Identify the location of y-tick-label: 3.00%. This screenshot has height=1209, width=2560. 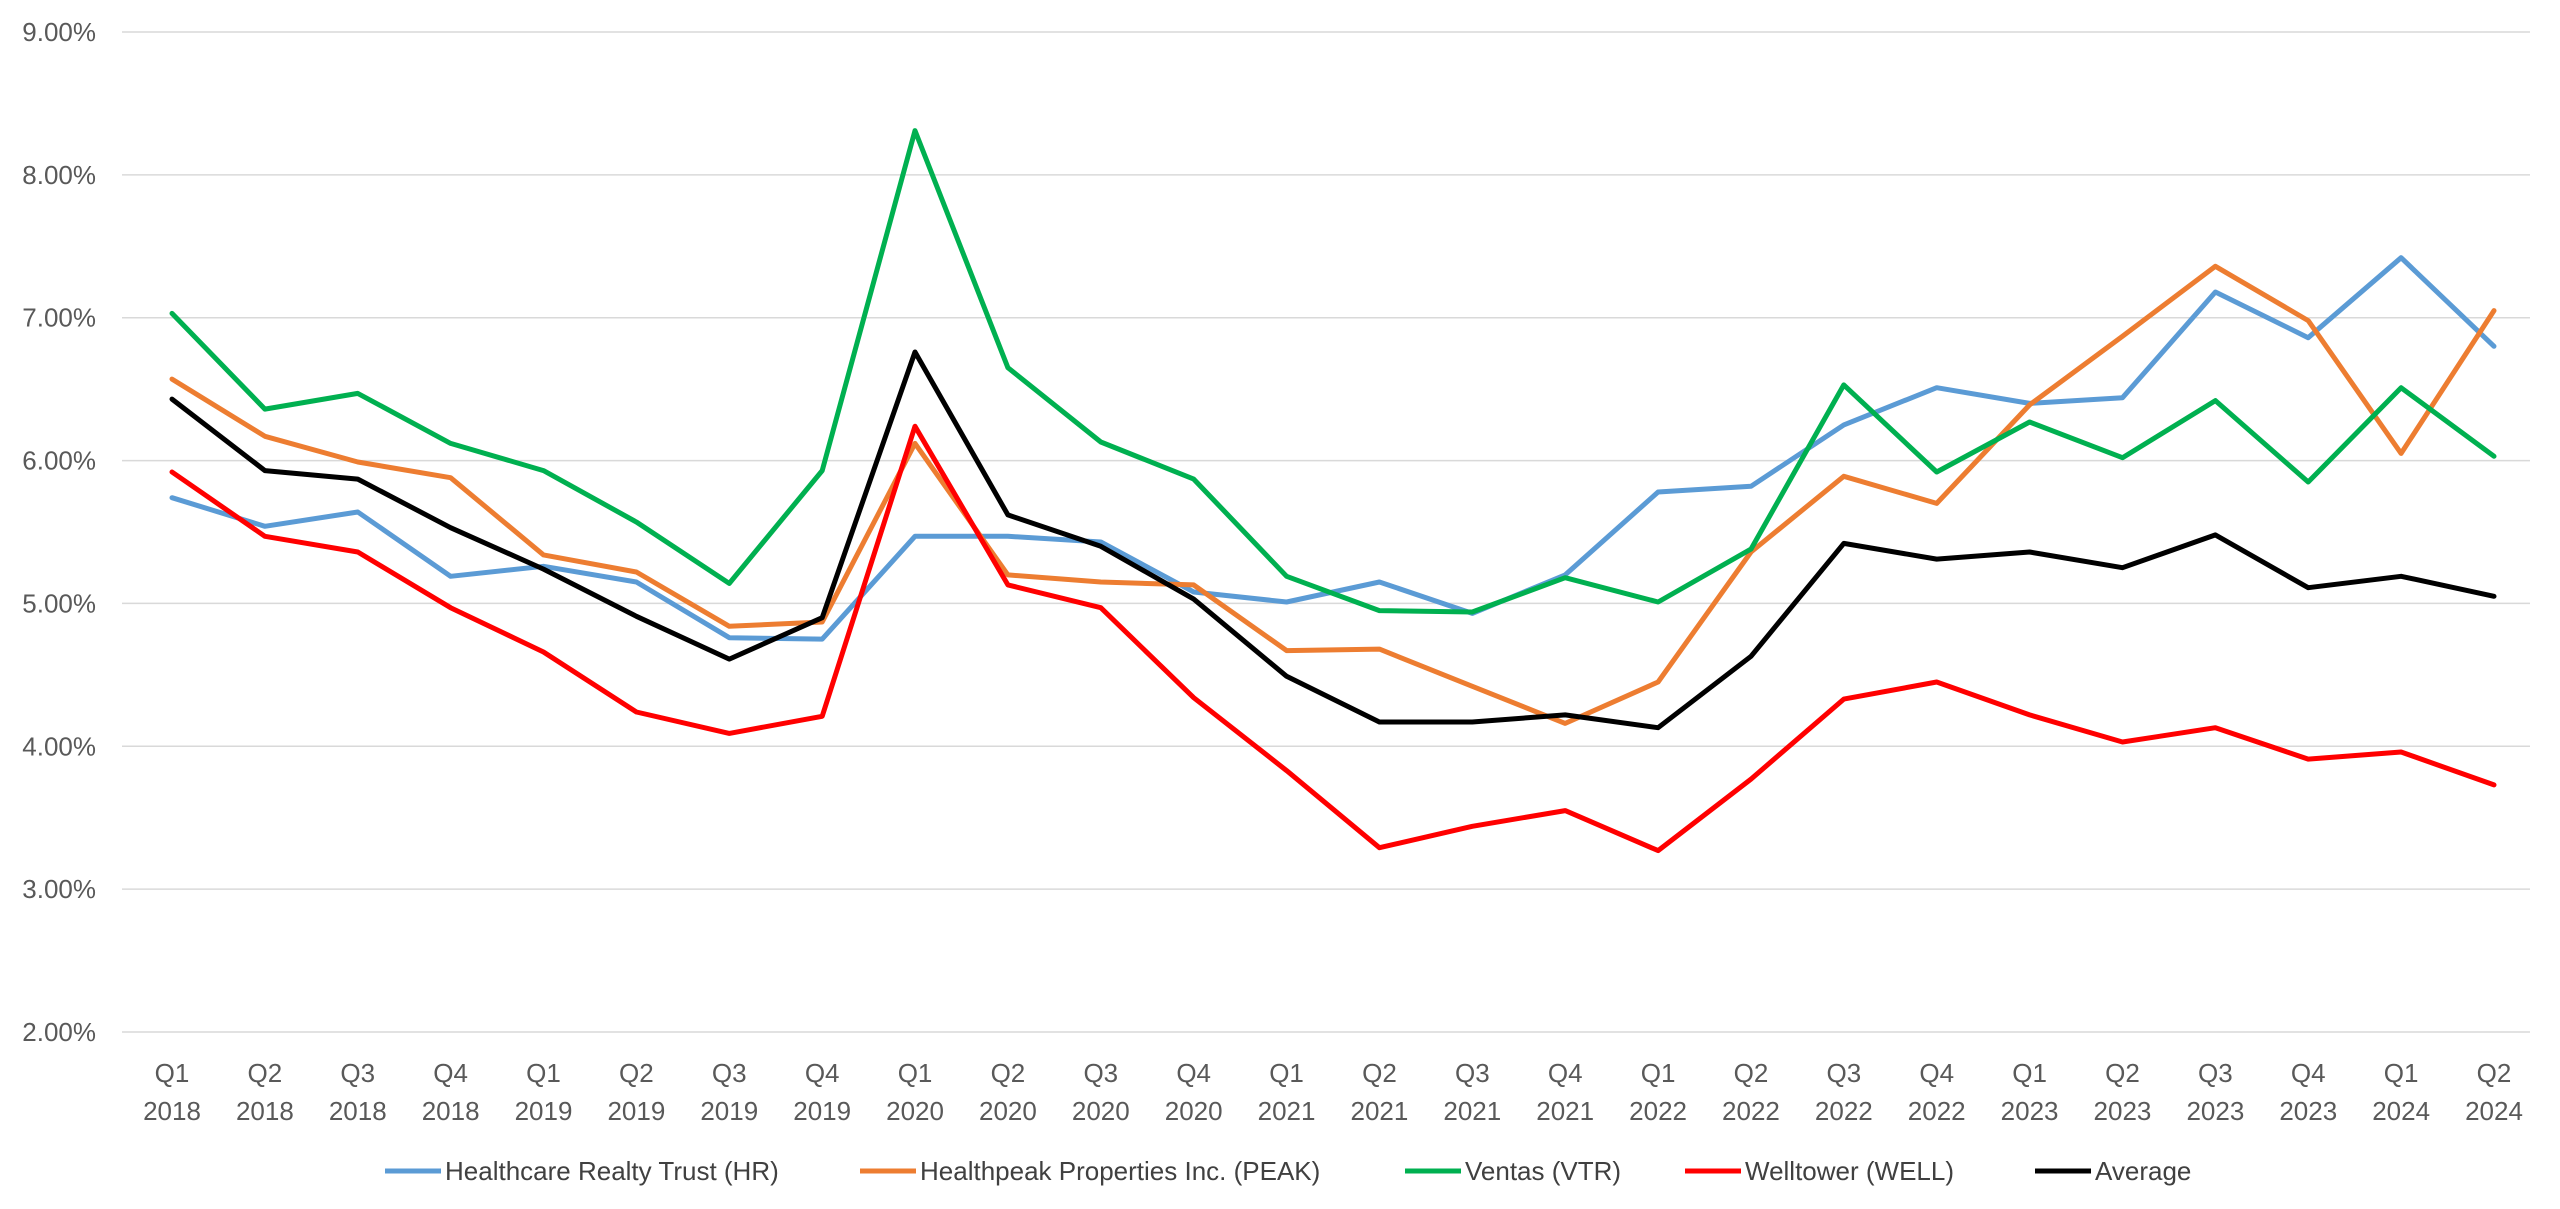
(59, 889).